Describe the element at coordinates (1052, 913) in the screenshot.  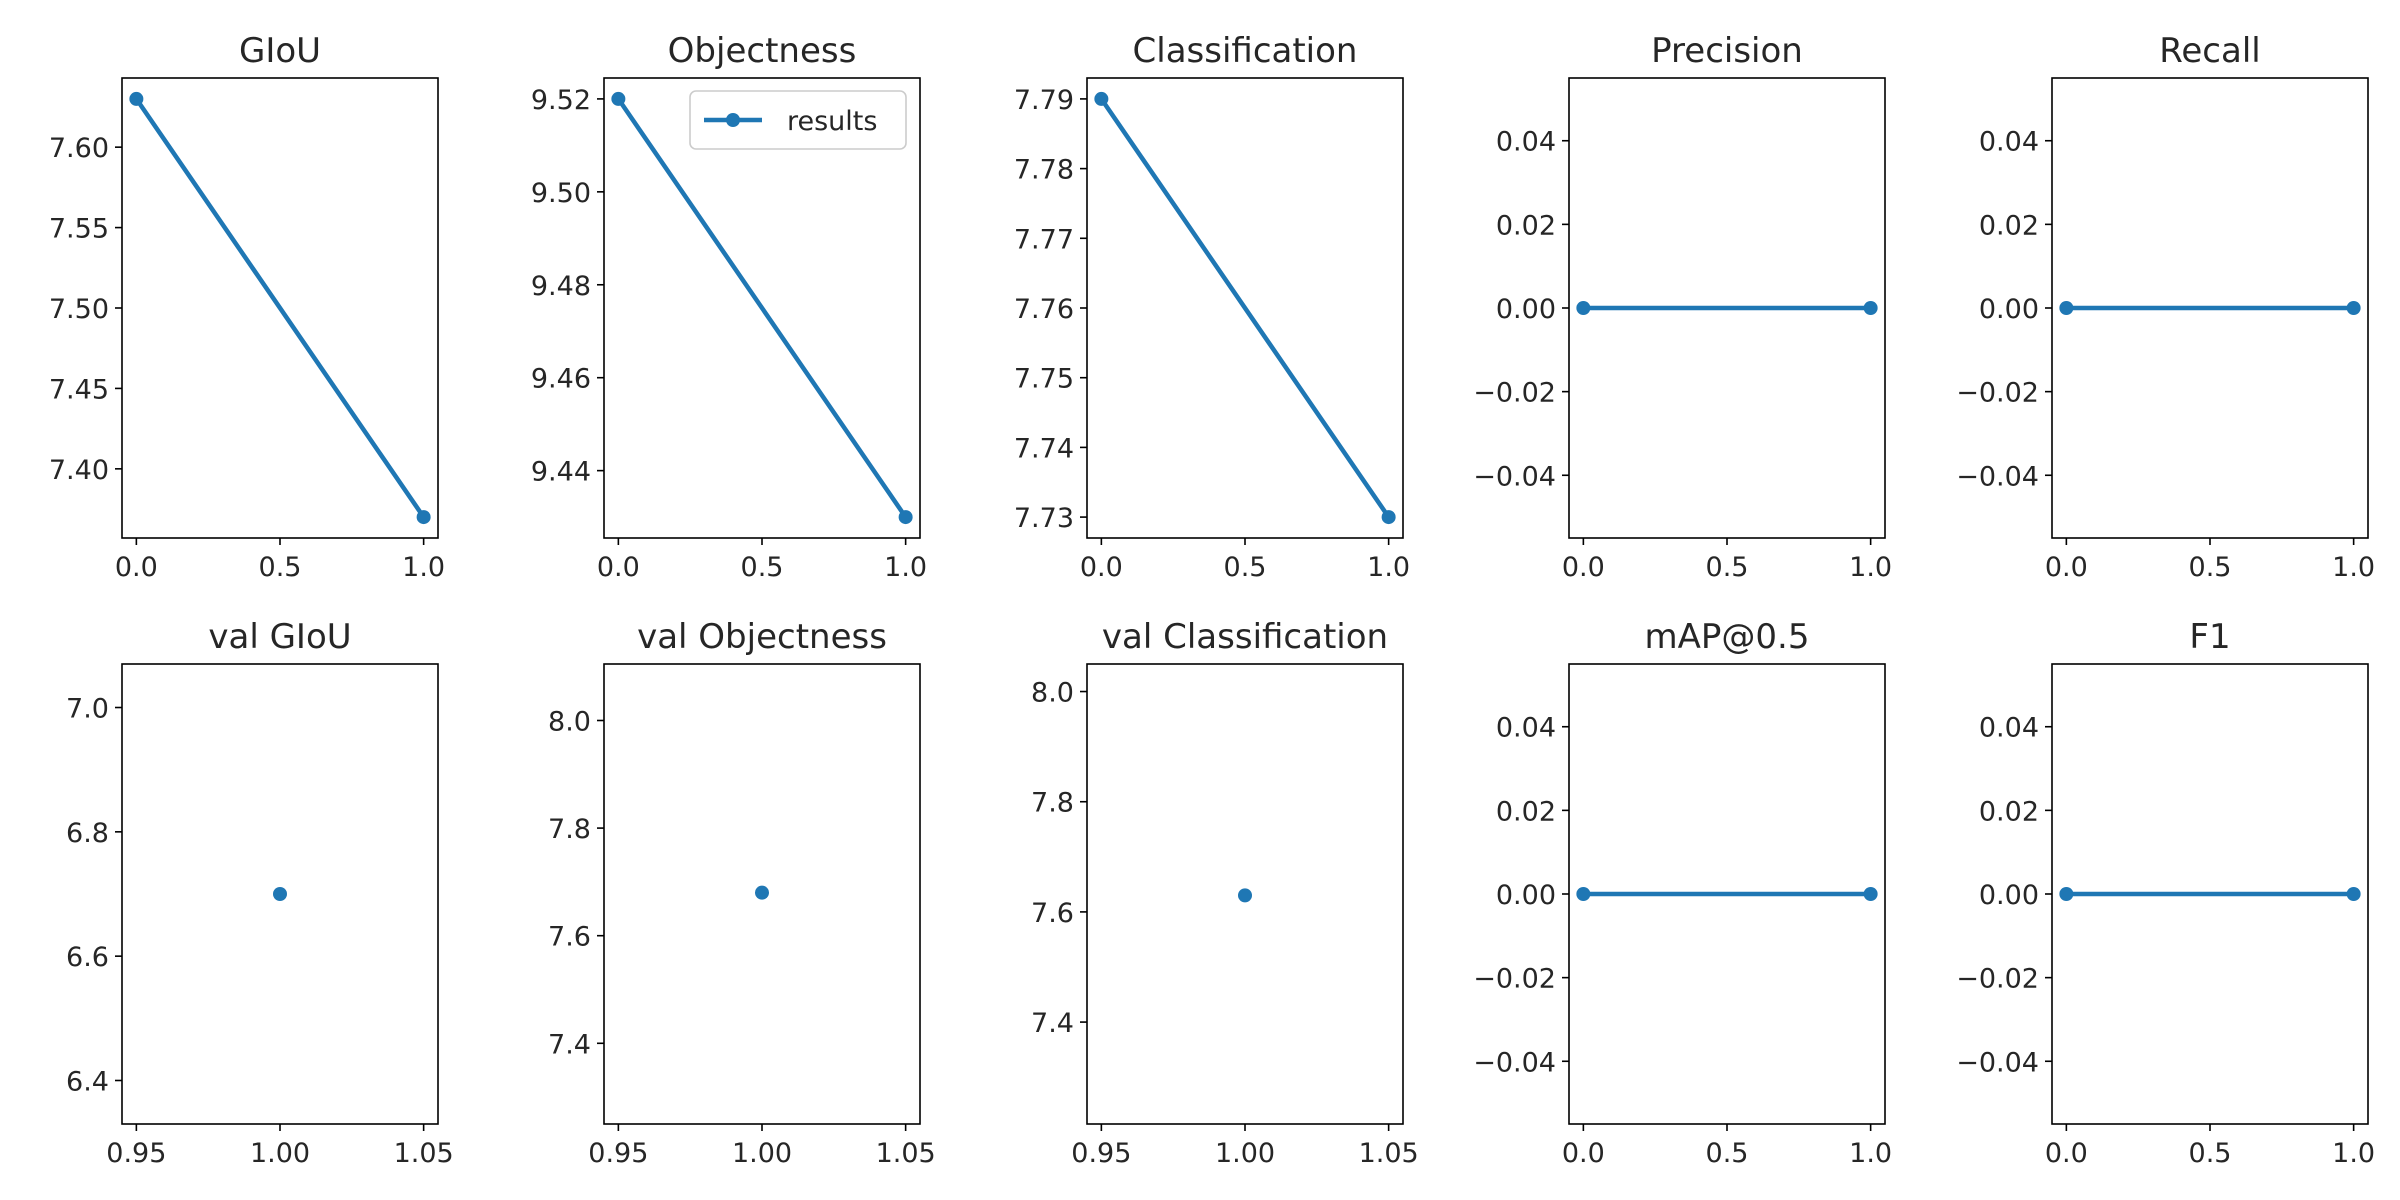
I see `y-tick-label: 7.6` at that location.